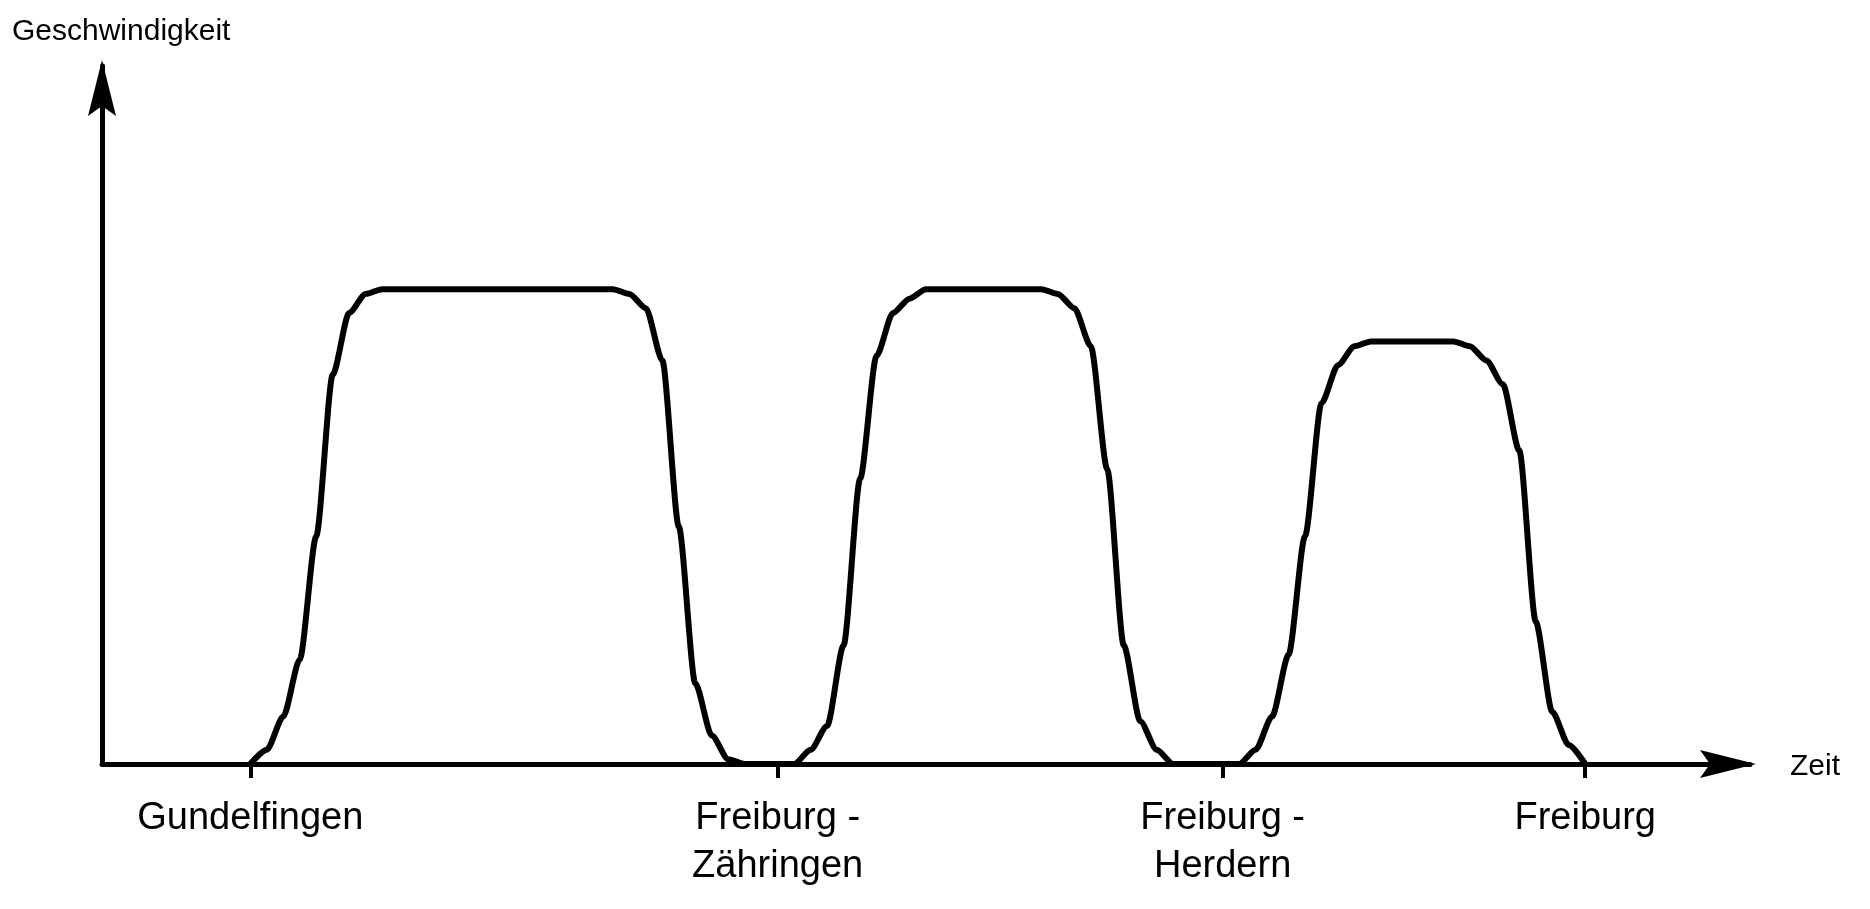  Describe the element at coordinates (122, 29) in the screenshot. I see `text: Geschwindigkeit` at that location.